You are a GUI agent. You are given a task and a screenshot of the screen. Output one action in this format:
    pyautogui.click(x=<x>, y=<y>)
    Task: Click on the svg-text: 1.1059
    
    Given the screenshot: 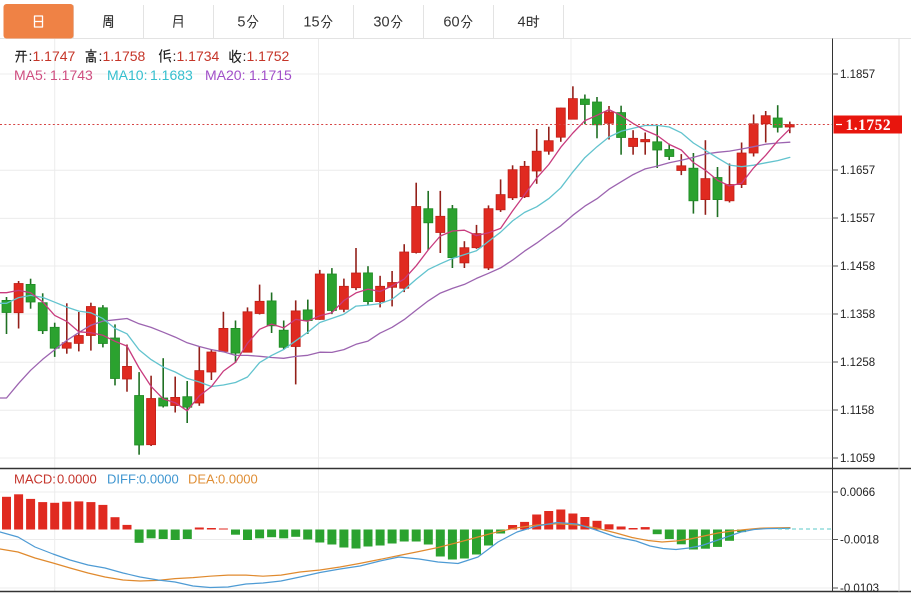 What is the action you would take?
    pyautogui.click(x=857, y=459)
    